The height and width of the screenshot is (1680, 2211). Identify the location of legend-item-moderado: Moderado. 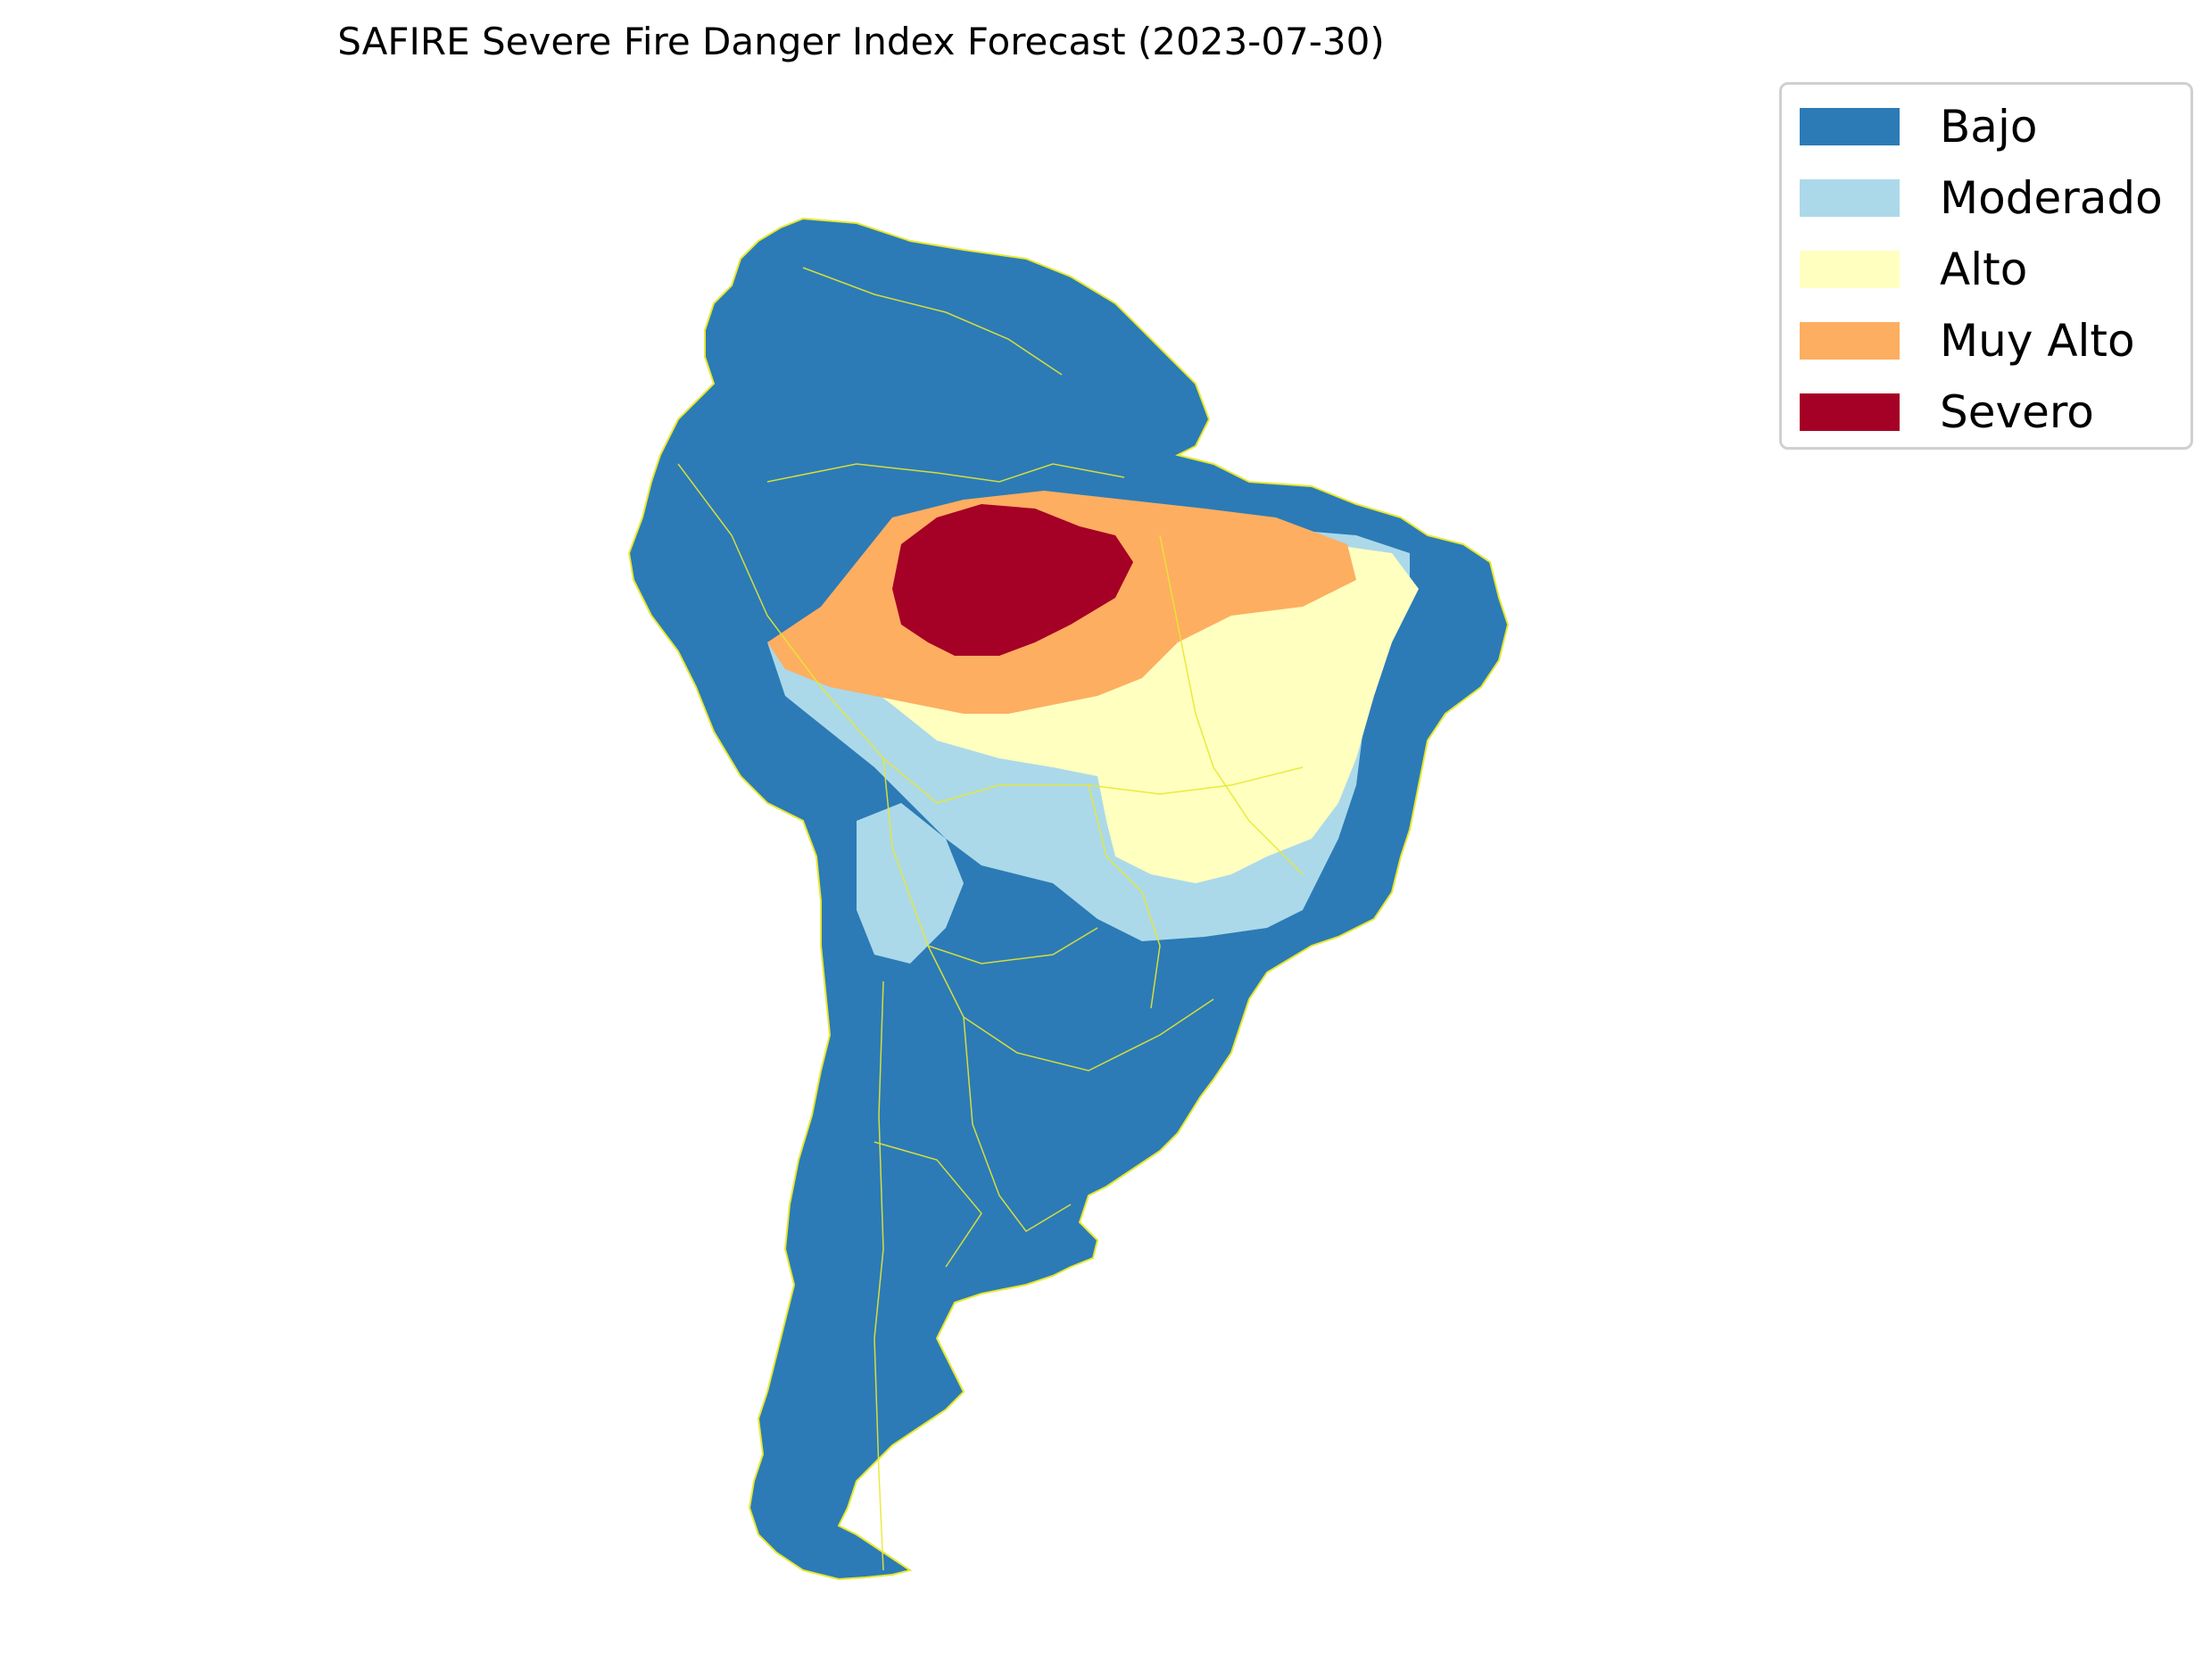
(1981, 198).